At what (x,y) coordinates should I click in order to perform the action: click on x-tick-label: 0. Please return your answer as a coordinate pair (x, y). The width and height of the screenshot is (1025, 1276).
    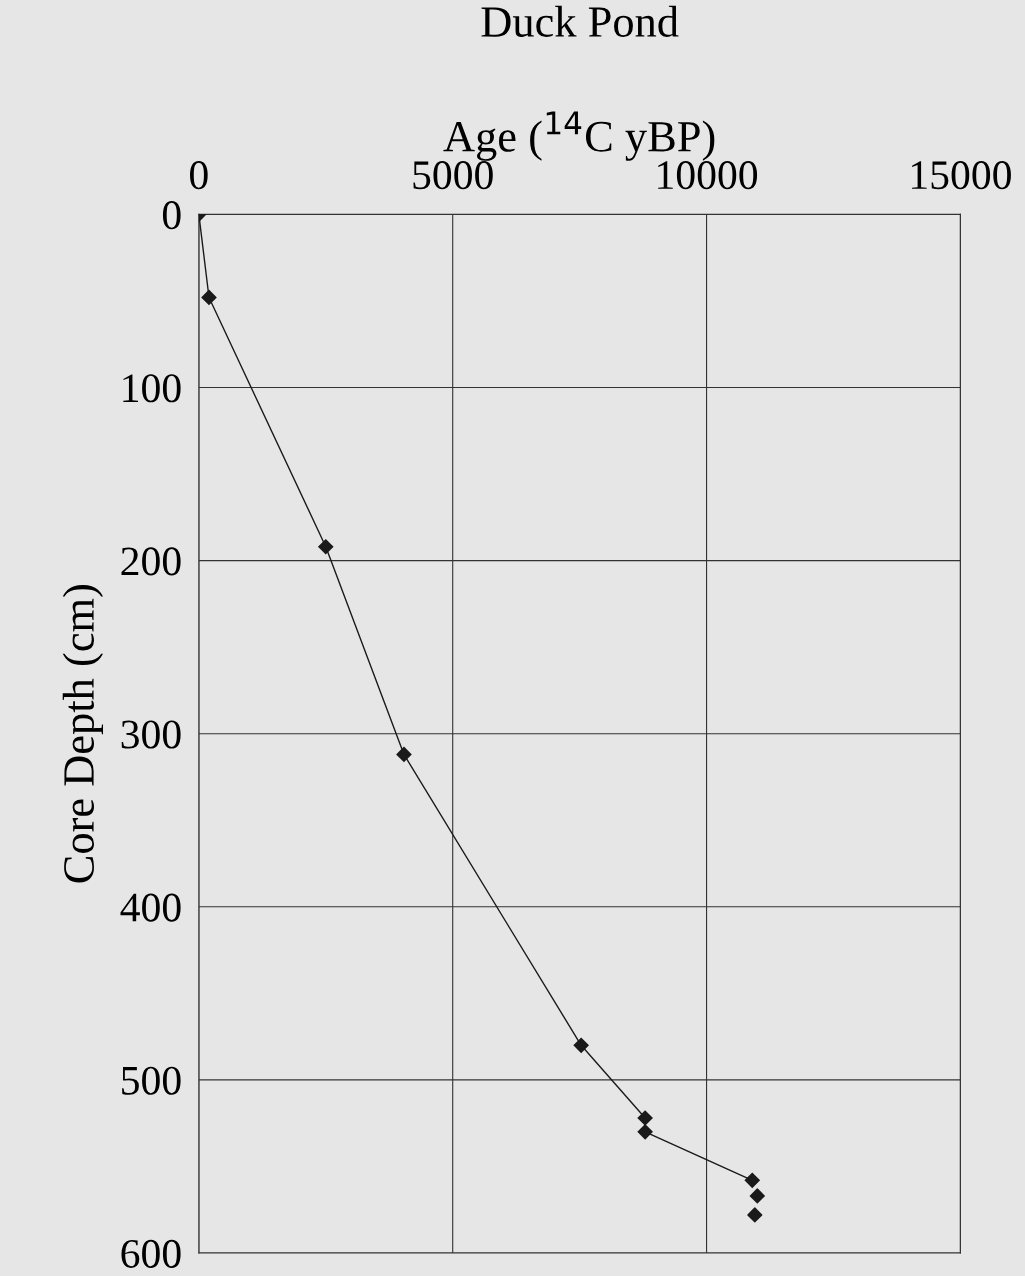
    Looking at the image, I should click on (199, 175).